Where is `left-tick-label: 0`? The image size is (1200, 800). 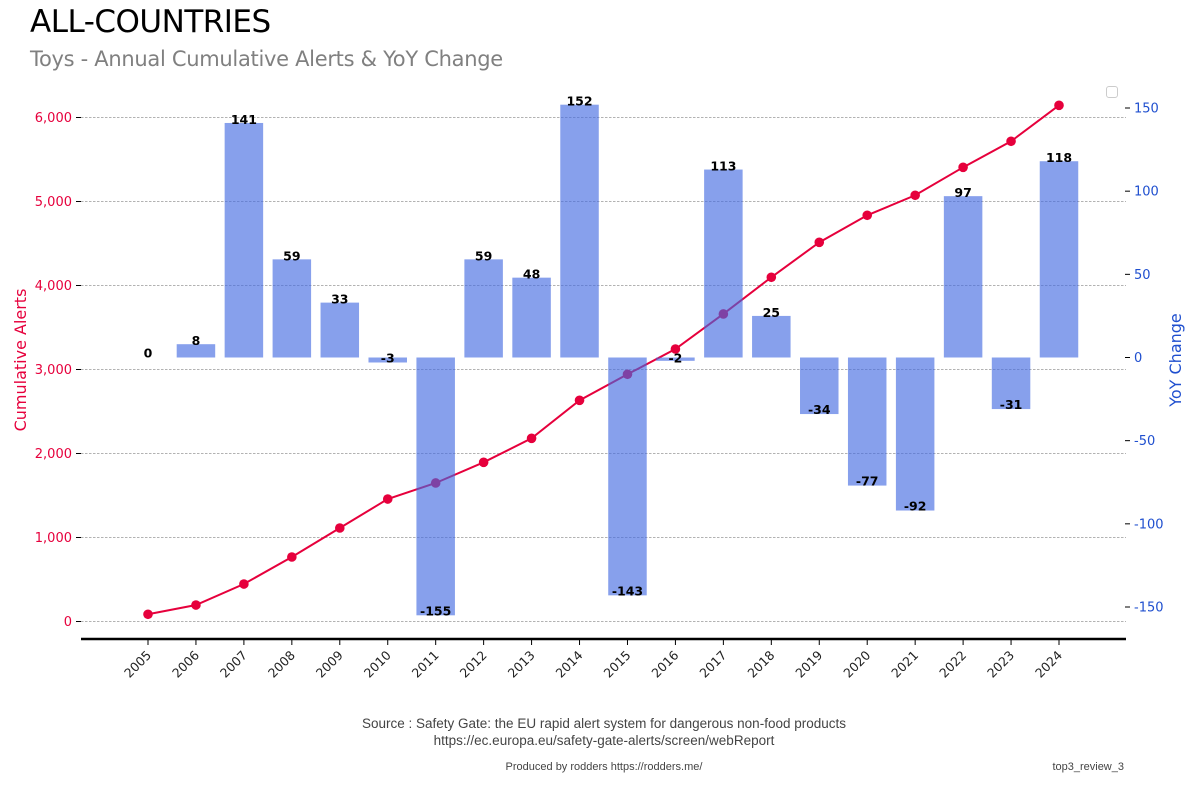 left-tick-label: 0 is located at coordinates (68, 622).